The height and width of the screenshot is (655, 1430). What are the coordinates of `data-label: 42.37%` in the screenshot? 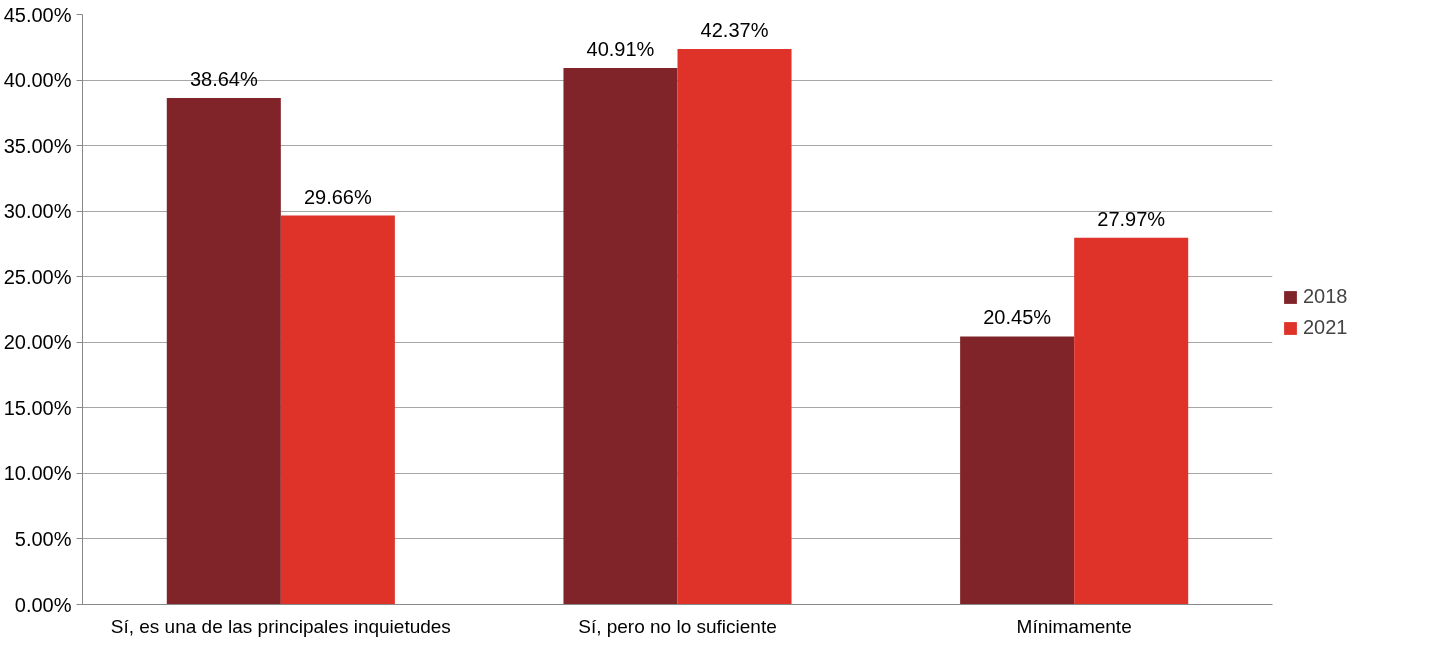 It's located at (734, 29).